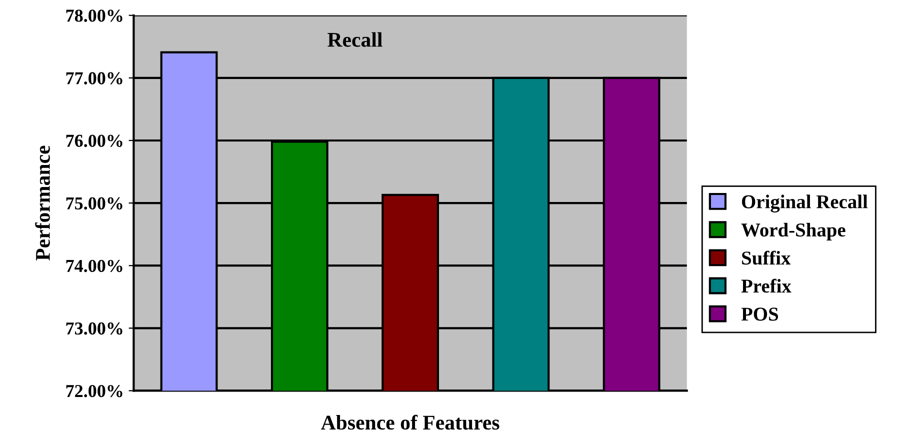 This screenshot has width=922, height=439. What do you see at coordinates (766, 257) in the screenshot?
I see `legend-label: Suffix` at bounding box center [766, 257].